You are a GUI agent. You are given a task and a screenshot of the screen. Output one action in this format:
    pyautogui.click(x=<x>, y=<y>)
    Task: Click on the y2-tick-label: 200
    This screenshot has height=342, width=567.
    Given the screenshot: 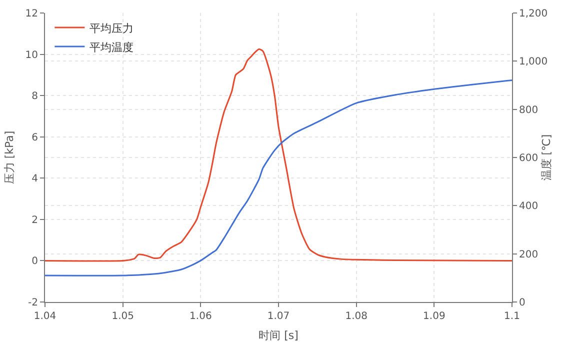 What is the action you would take?
    pyautogui.click(x=528, y=254)
    